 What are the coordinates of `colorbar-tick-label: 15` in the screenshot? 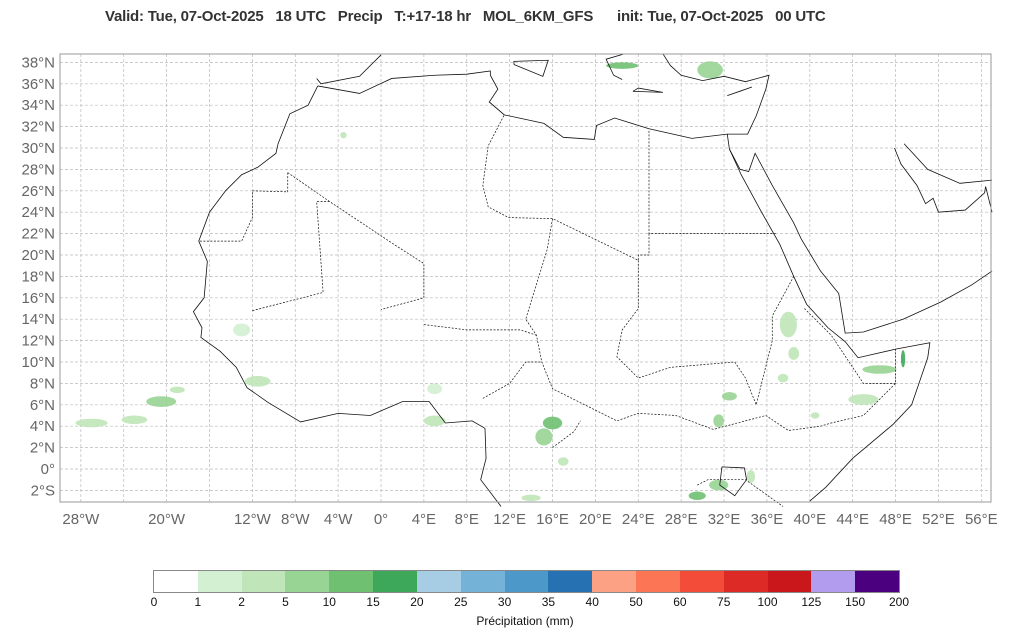 It's located at (373, 602).